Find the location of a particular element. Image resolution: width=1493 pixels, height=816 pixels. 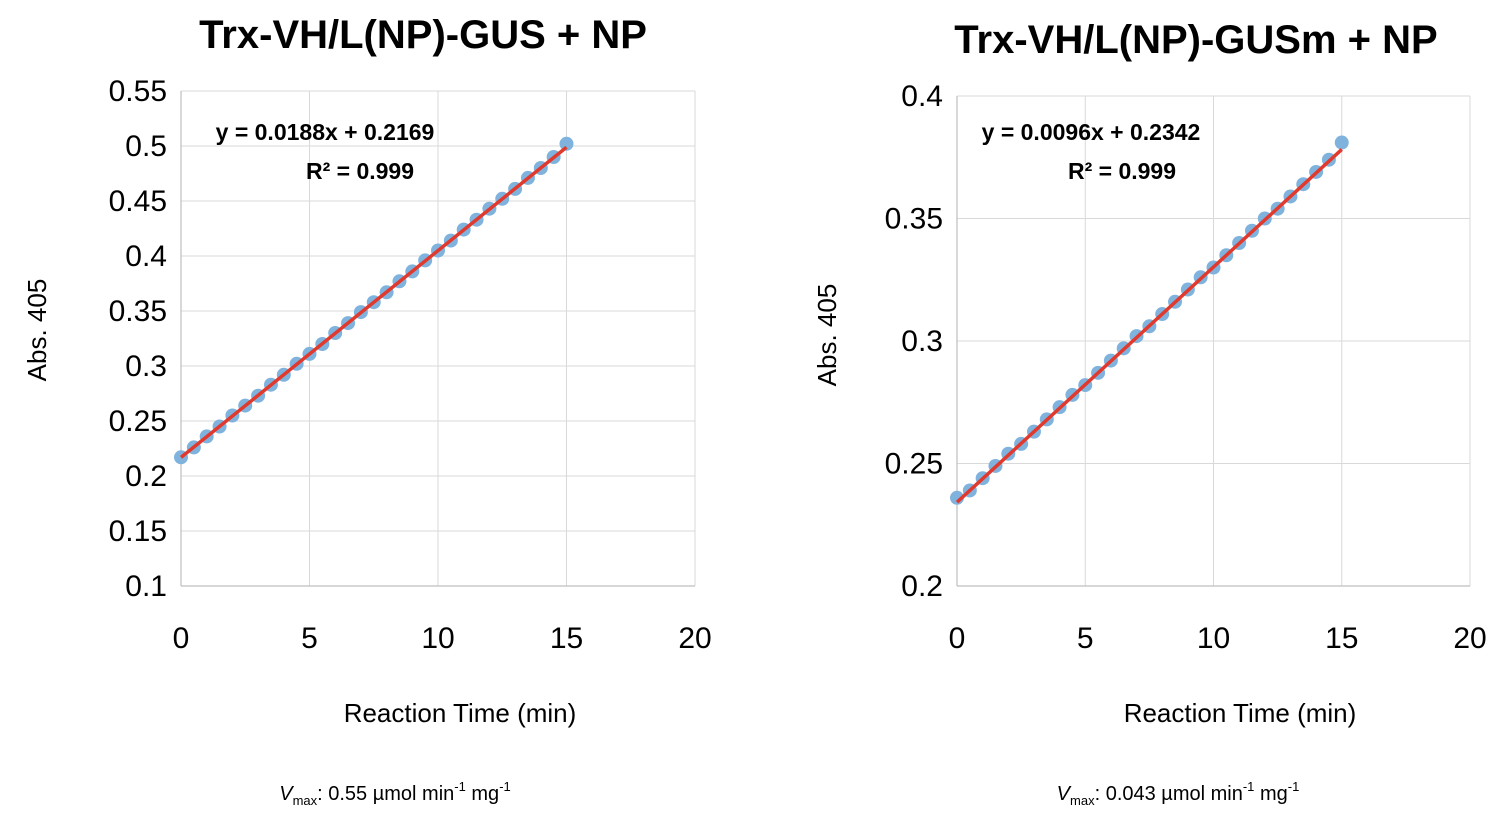

chart-1-x-tick-labels: 0 5 10 15 20 is located at coordinates (442, 638).